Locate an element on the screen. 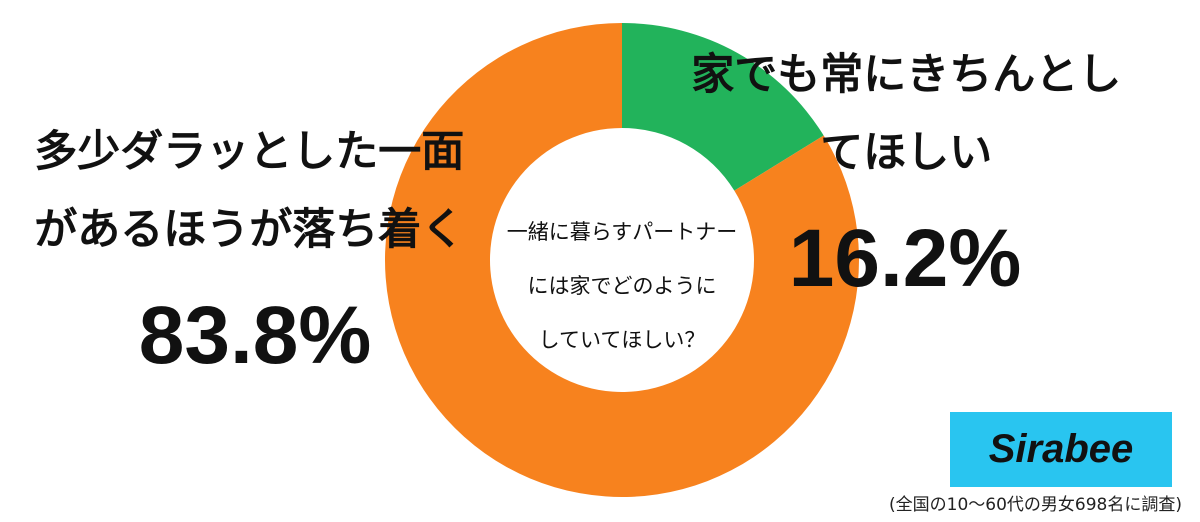  category-label: 多少ダラッとした一面があるほうが落ち着く is located at coordinates (249, 191).